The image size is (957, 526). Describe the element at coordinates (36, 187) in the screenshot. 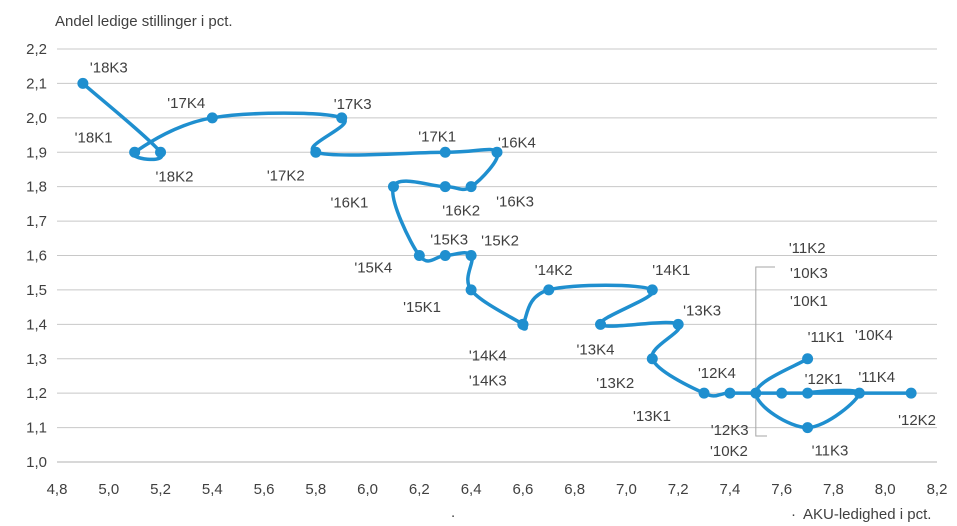

I see `y-tick-label: 1,8` at that location.